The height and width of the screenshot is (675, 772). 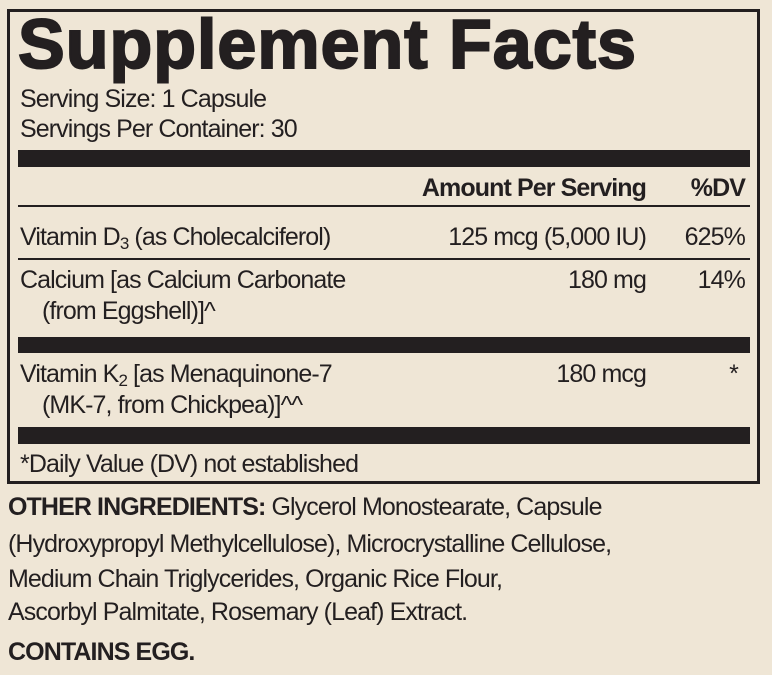 I want to click on nutrient-amount: 180 mg, so click(x=607, y=280).